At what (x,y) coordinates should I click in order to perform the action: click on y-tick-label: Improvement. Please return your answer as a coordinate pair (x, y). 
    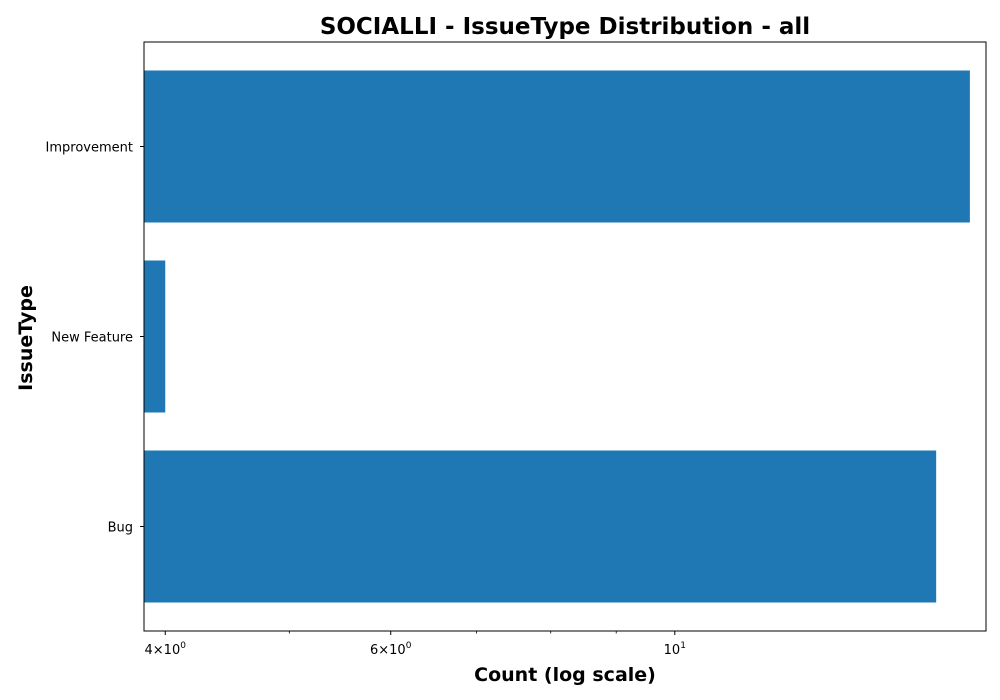
    Looking at the image, I should click on (89, 148).